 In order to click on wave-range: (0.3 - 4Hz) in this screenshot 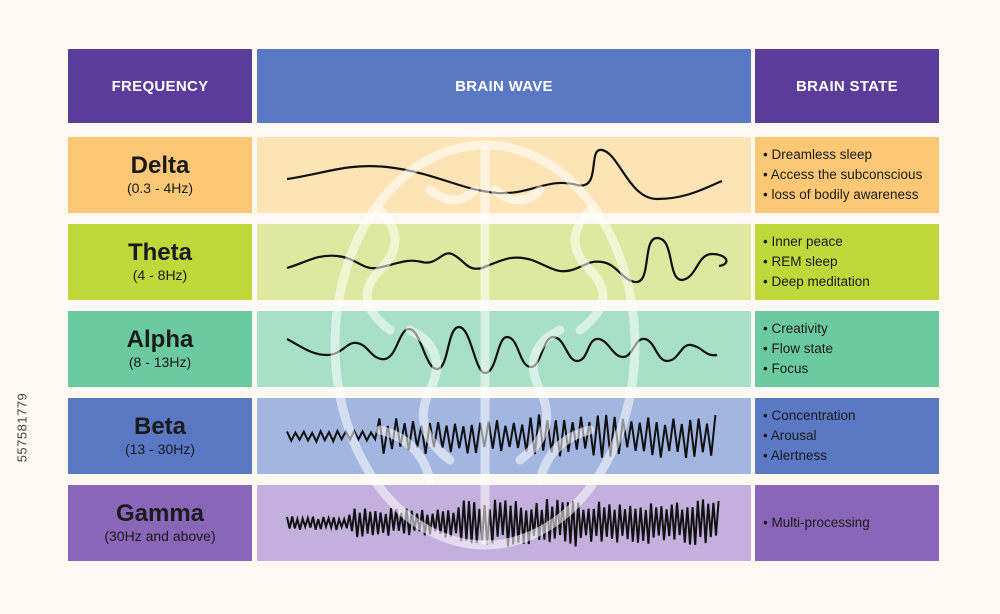, I will do `click(160, 188)`.